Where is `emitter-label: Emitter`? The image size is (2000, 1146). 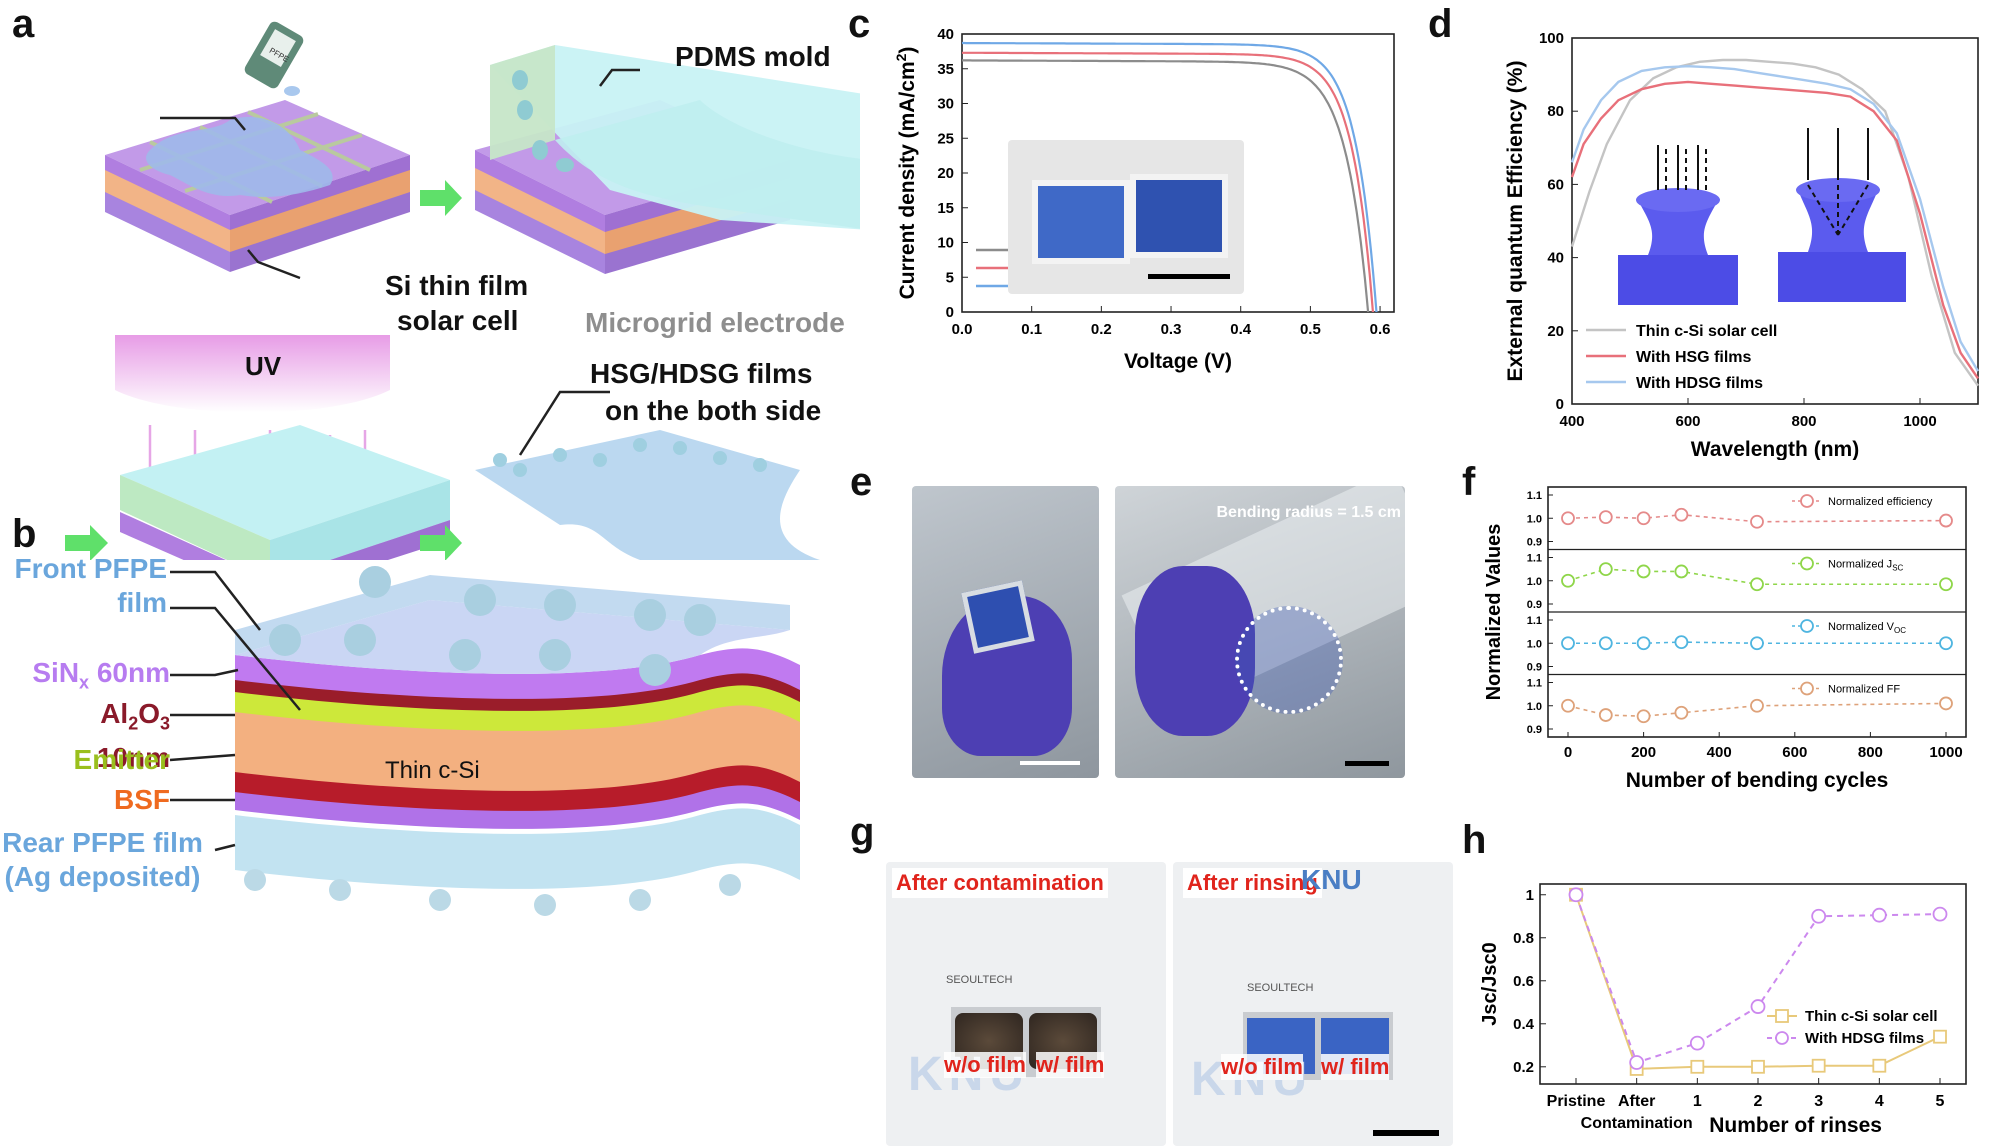 emitter-label: Emitter is located at coordinates (121, 759).